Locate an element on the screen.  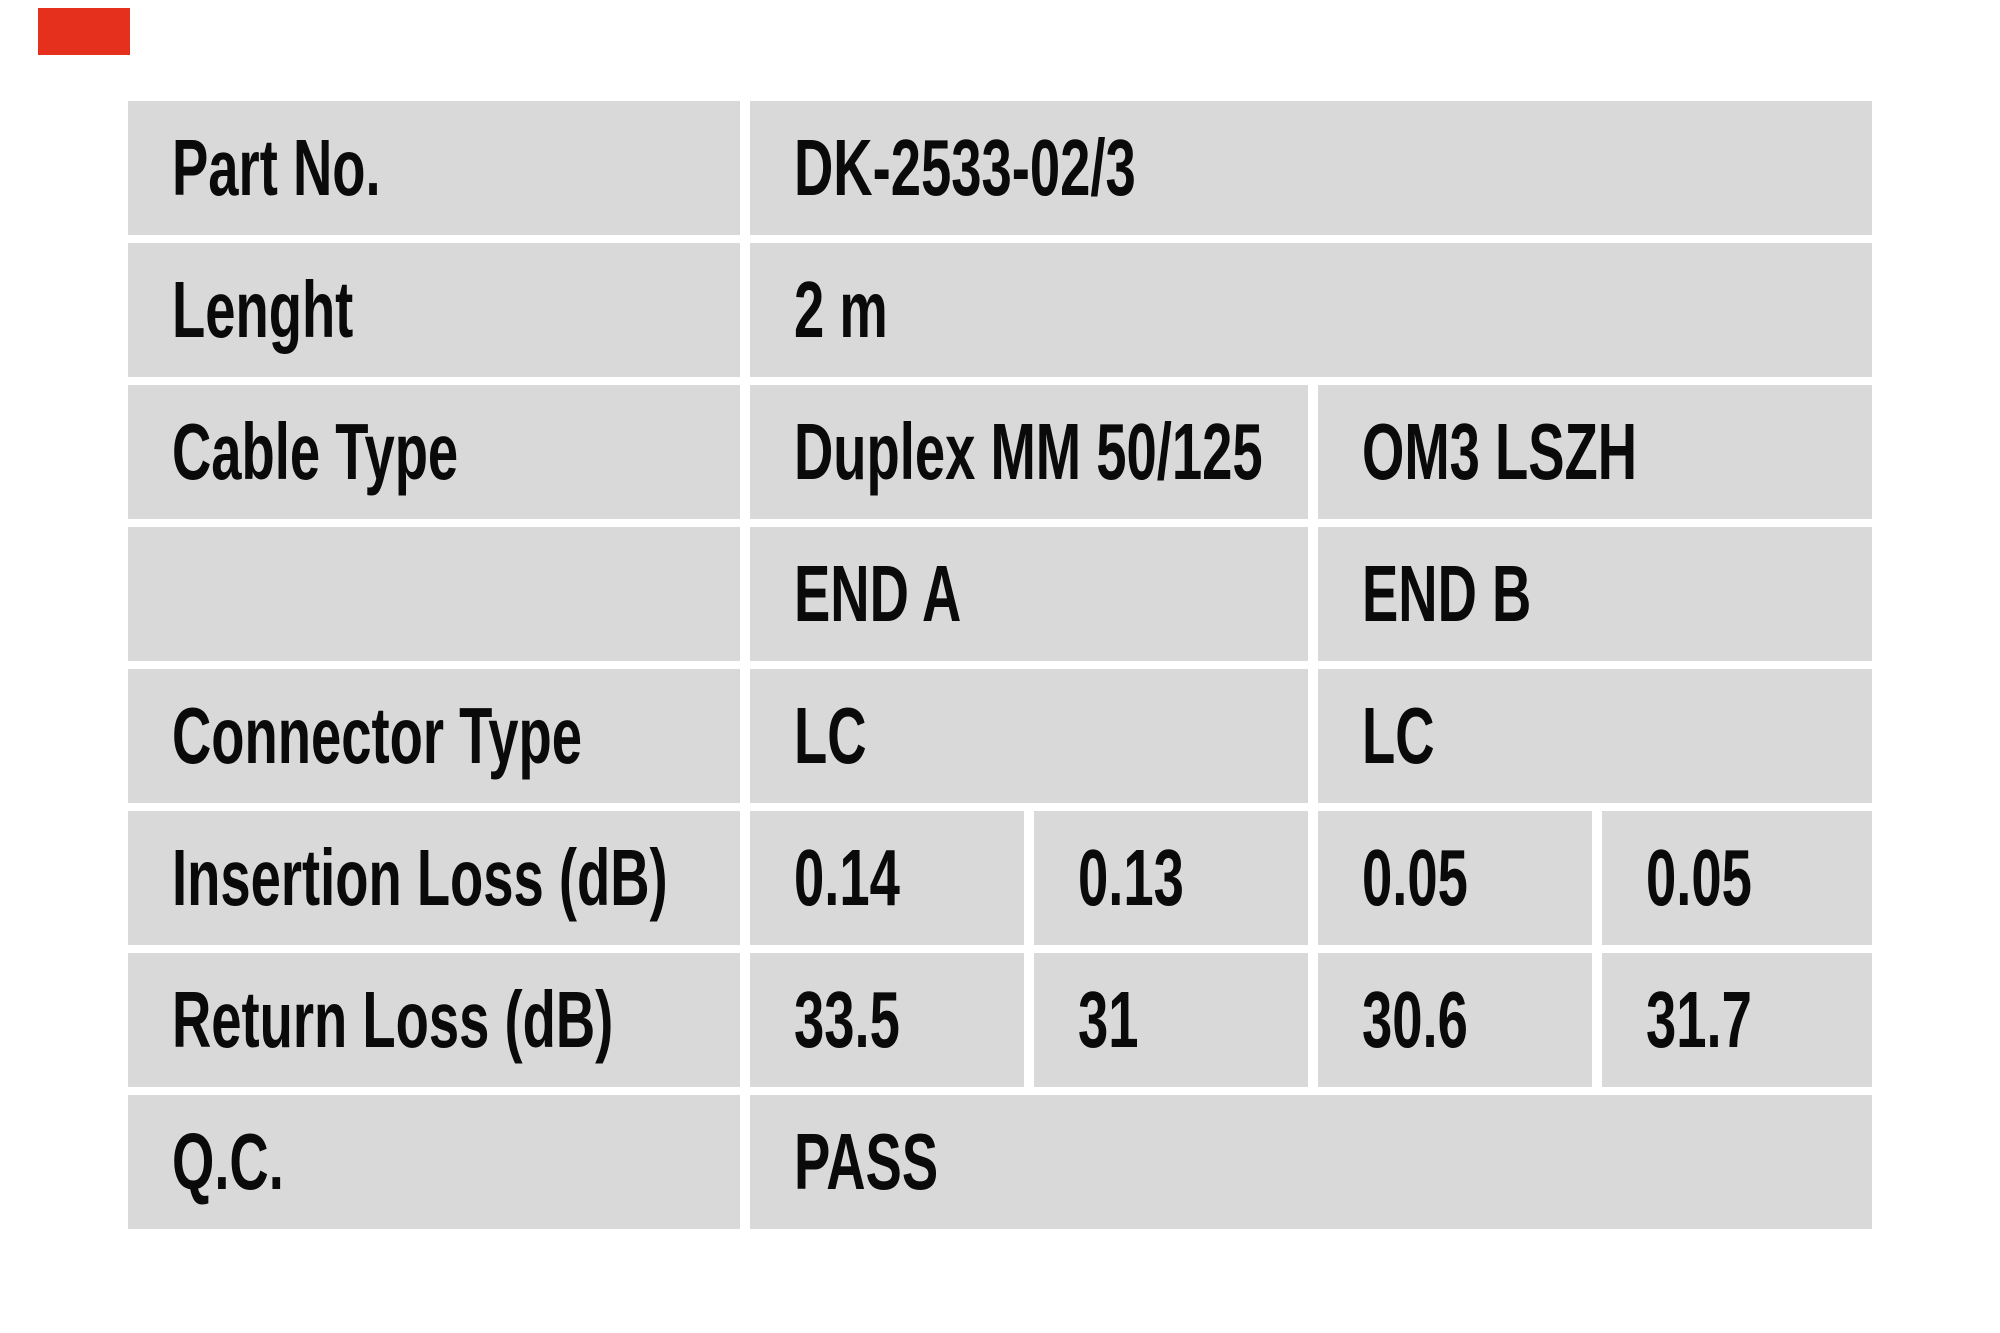
qc-value-cell: PASS is located at coordinates (1311, 1162).